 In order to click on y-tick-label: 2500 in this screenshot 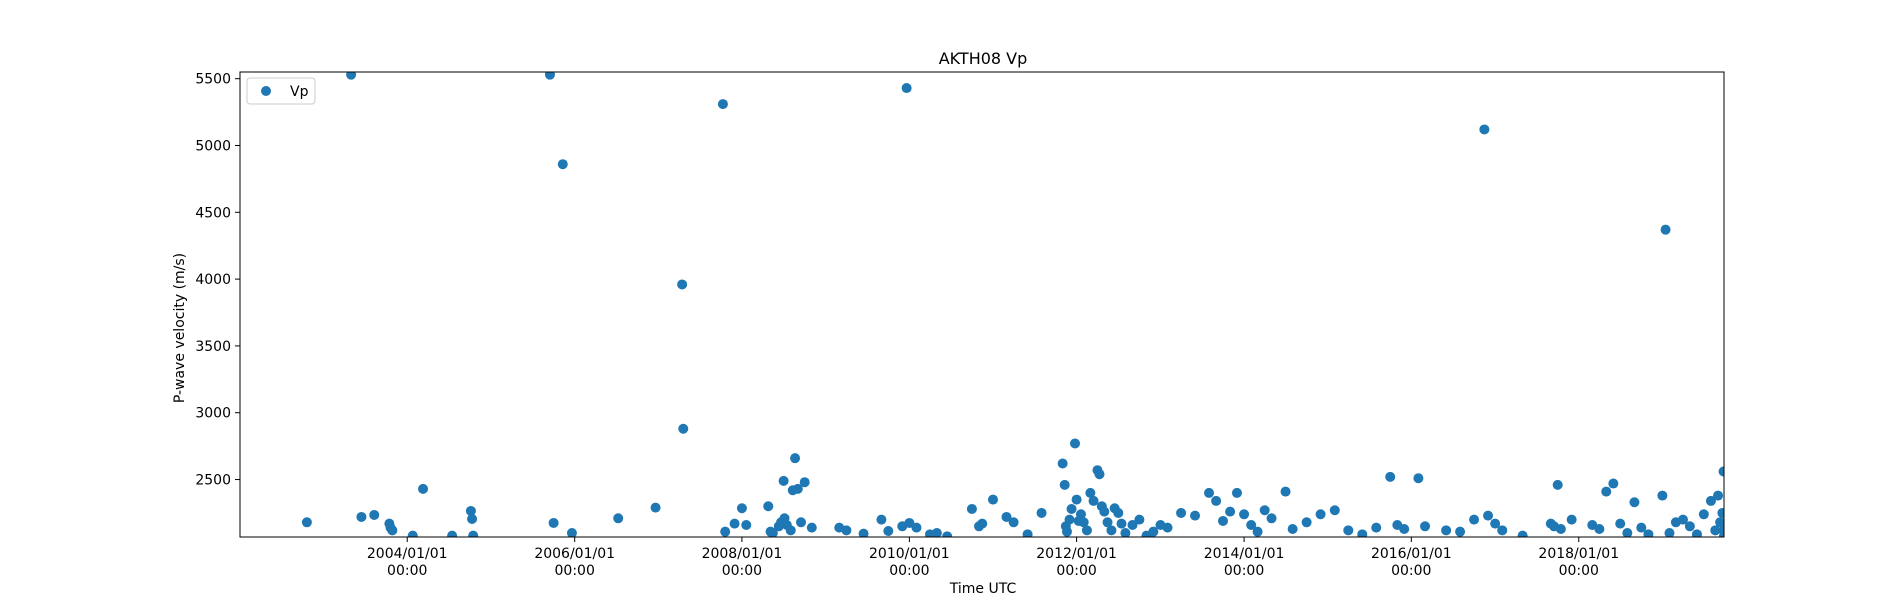, I will do `click(213, 481)`.